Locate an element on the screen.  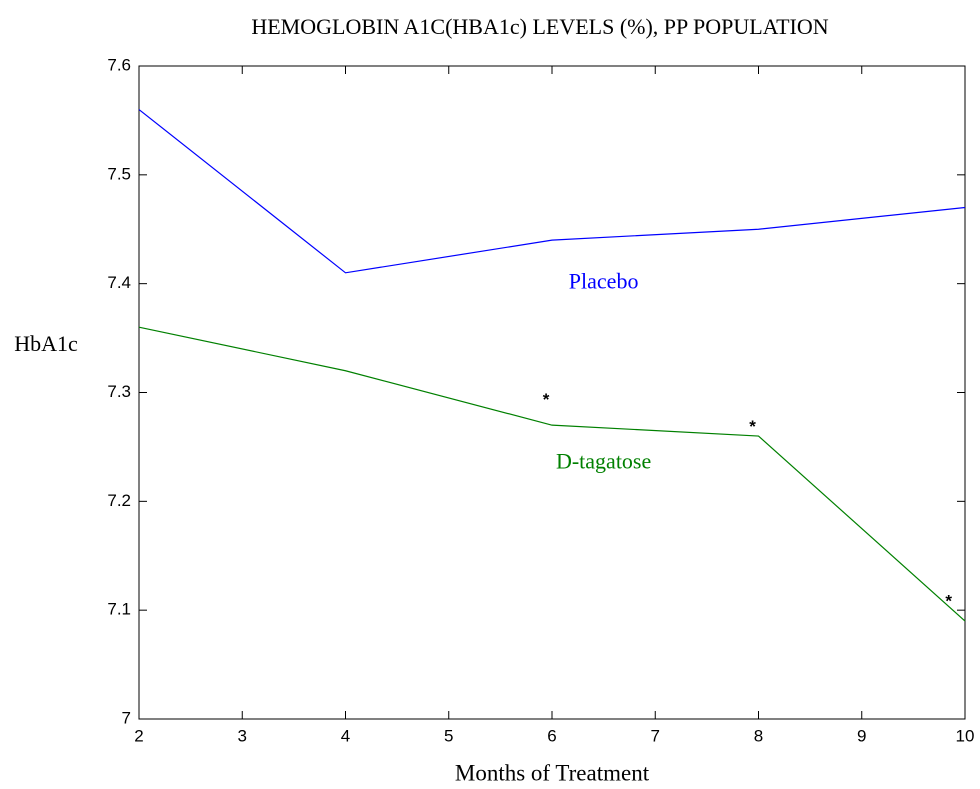
y-tick-label: 7.6 is located at coordinates (119, 64).